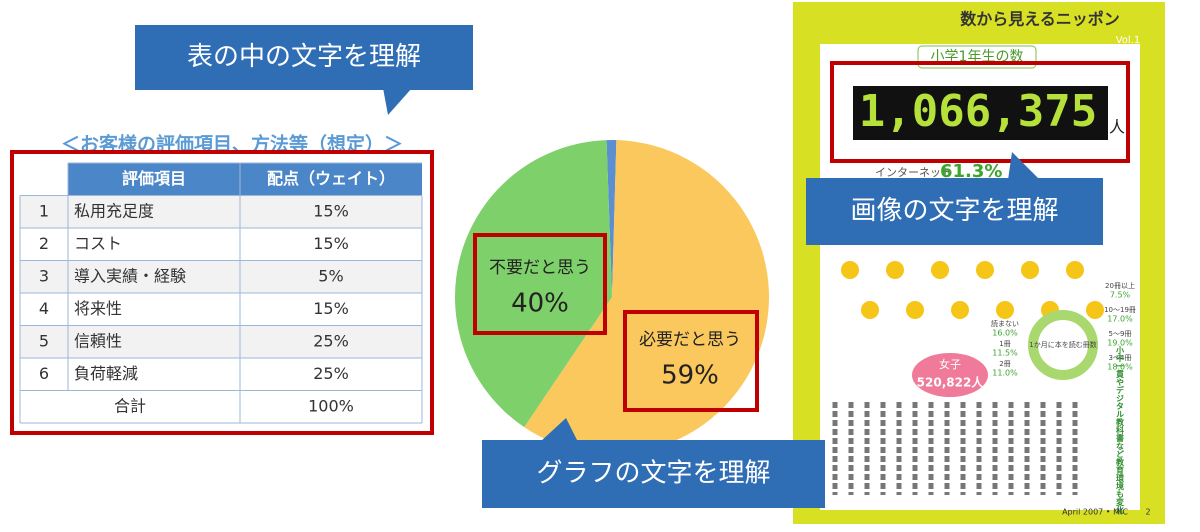 This screenshot has height=532, width=1200. What do you see at coordinates (1120, 285) in the screenshot?
I see `legend-label: 20冊以上` at bounding box center [1120, 285].